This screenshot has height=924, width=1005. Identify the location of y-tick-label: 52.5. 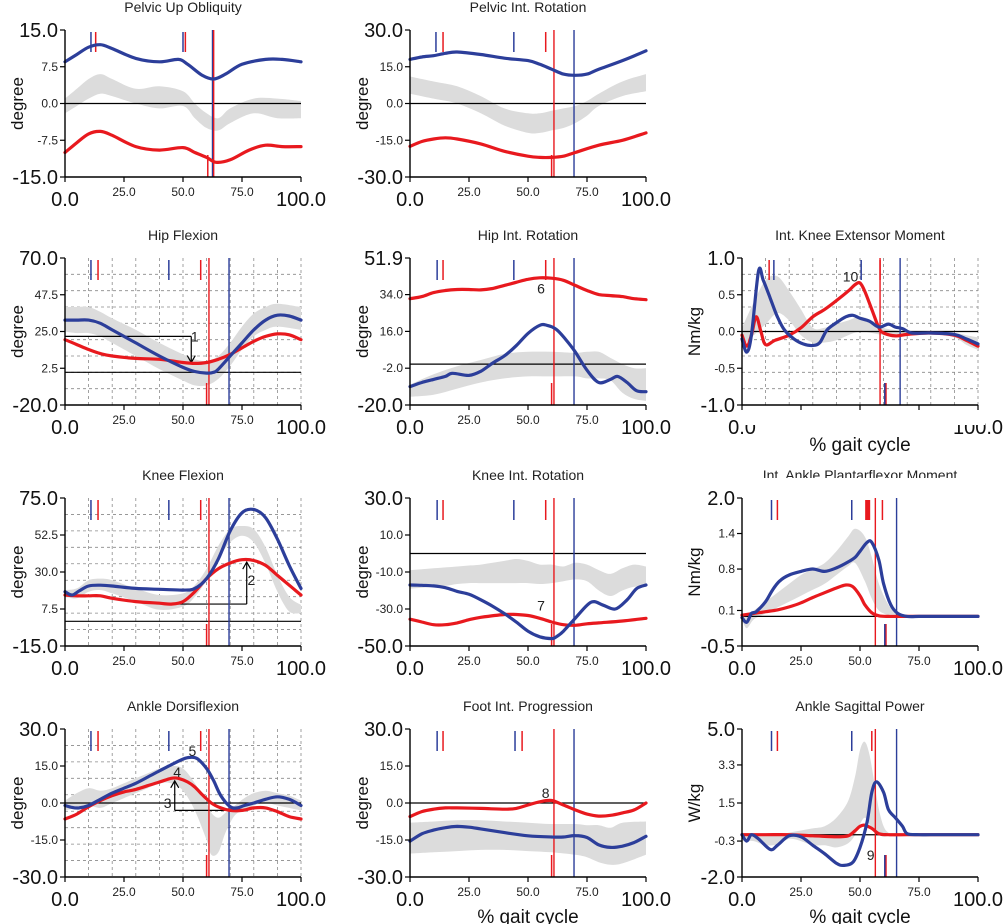
(47, 535).